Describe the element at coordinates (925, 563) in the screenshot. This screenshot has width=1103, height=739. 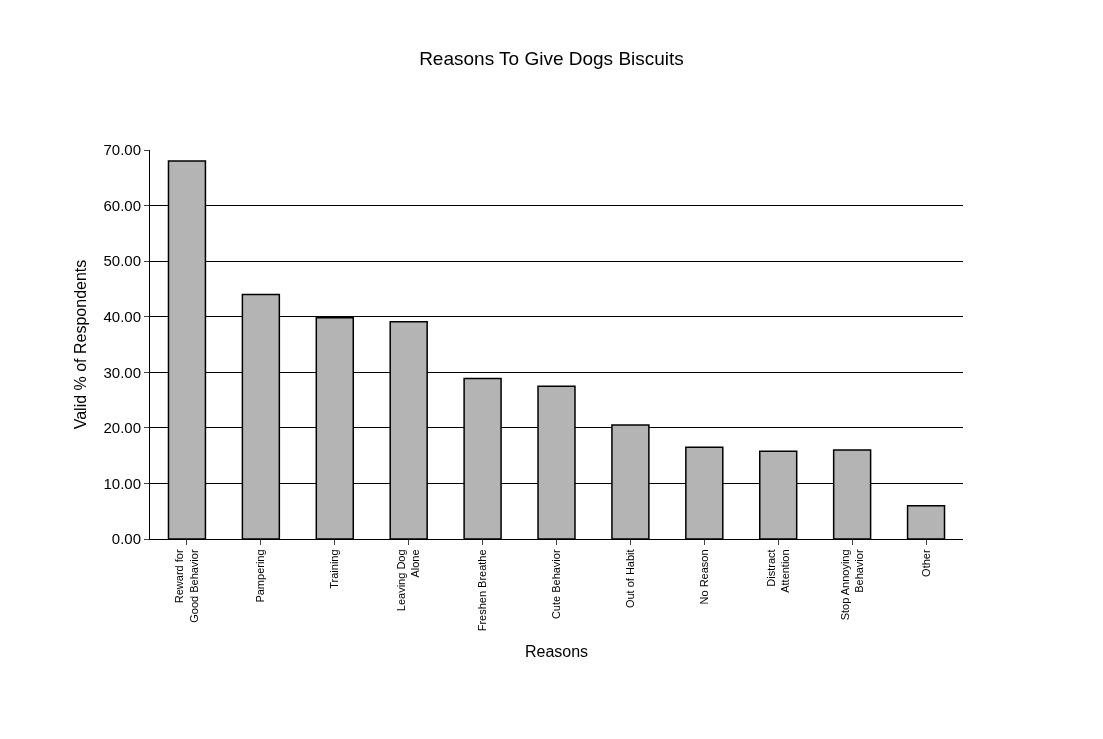
I see `x-tick-label: Other` at that location.